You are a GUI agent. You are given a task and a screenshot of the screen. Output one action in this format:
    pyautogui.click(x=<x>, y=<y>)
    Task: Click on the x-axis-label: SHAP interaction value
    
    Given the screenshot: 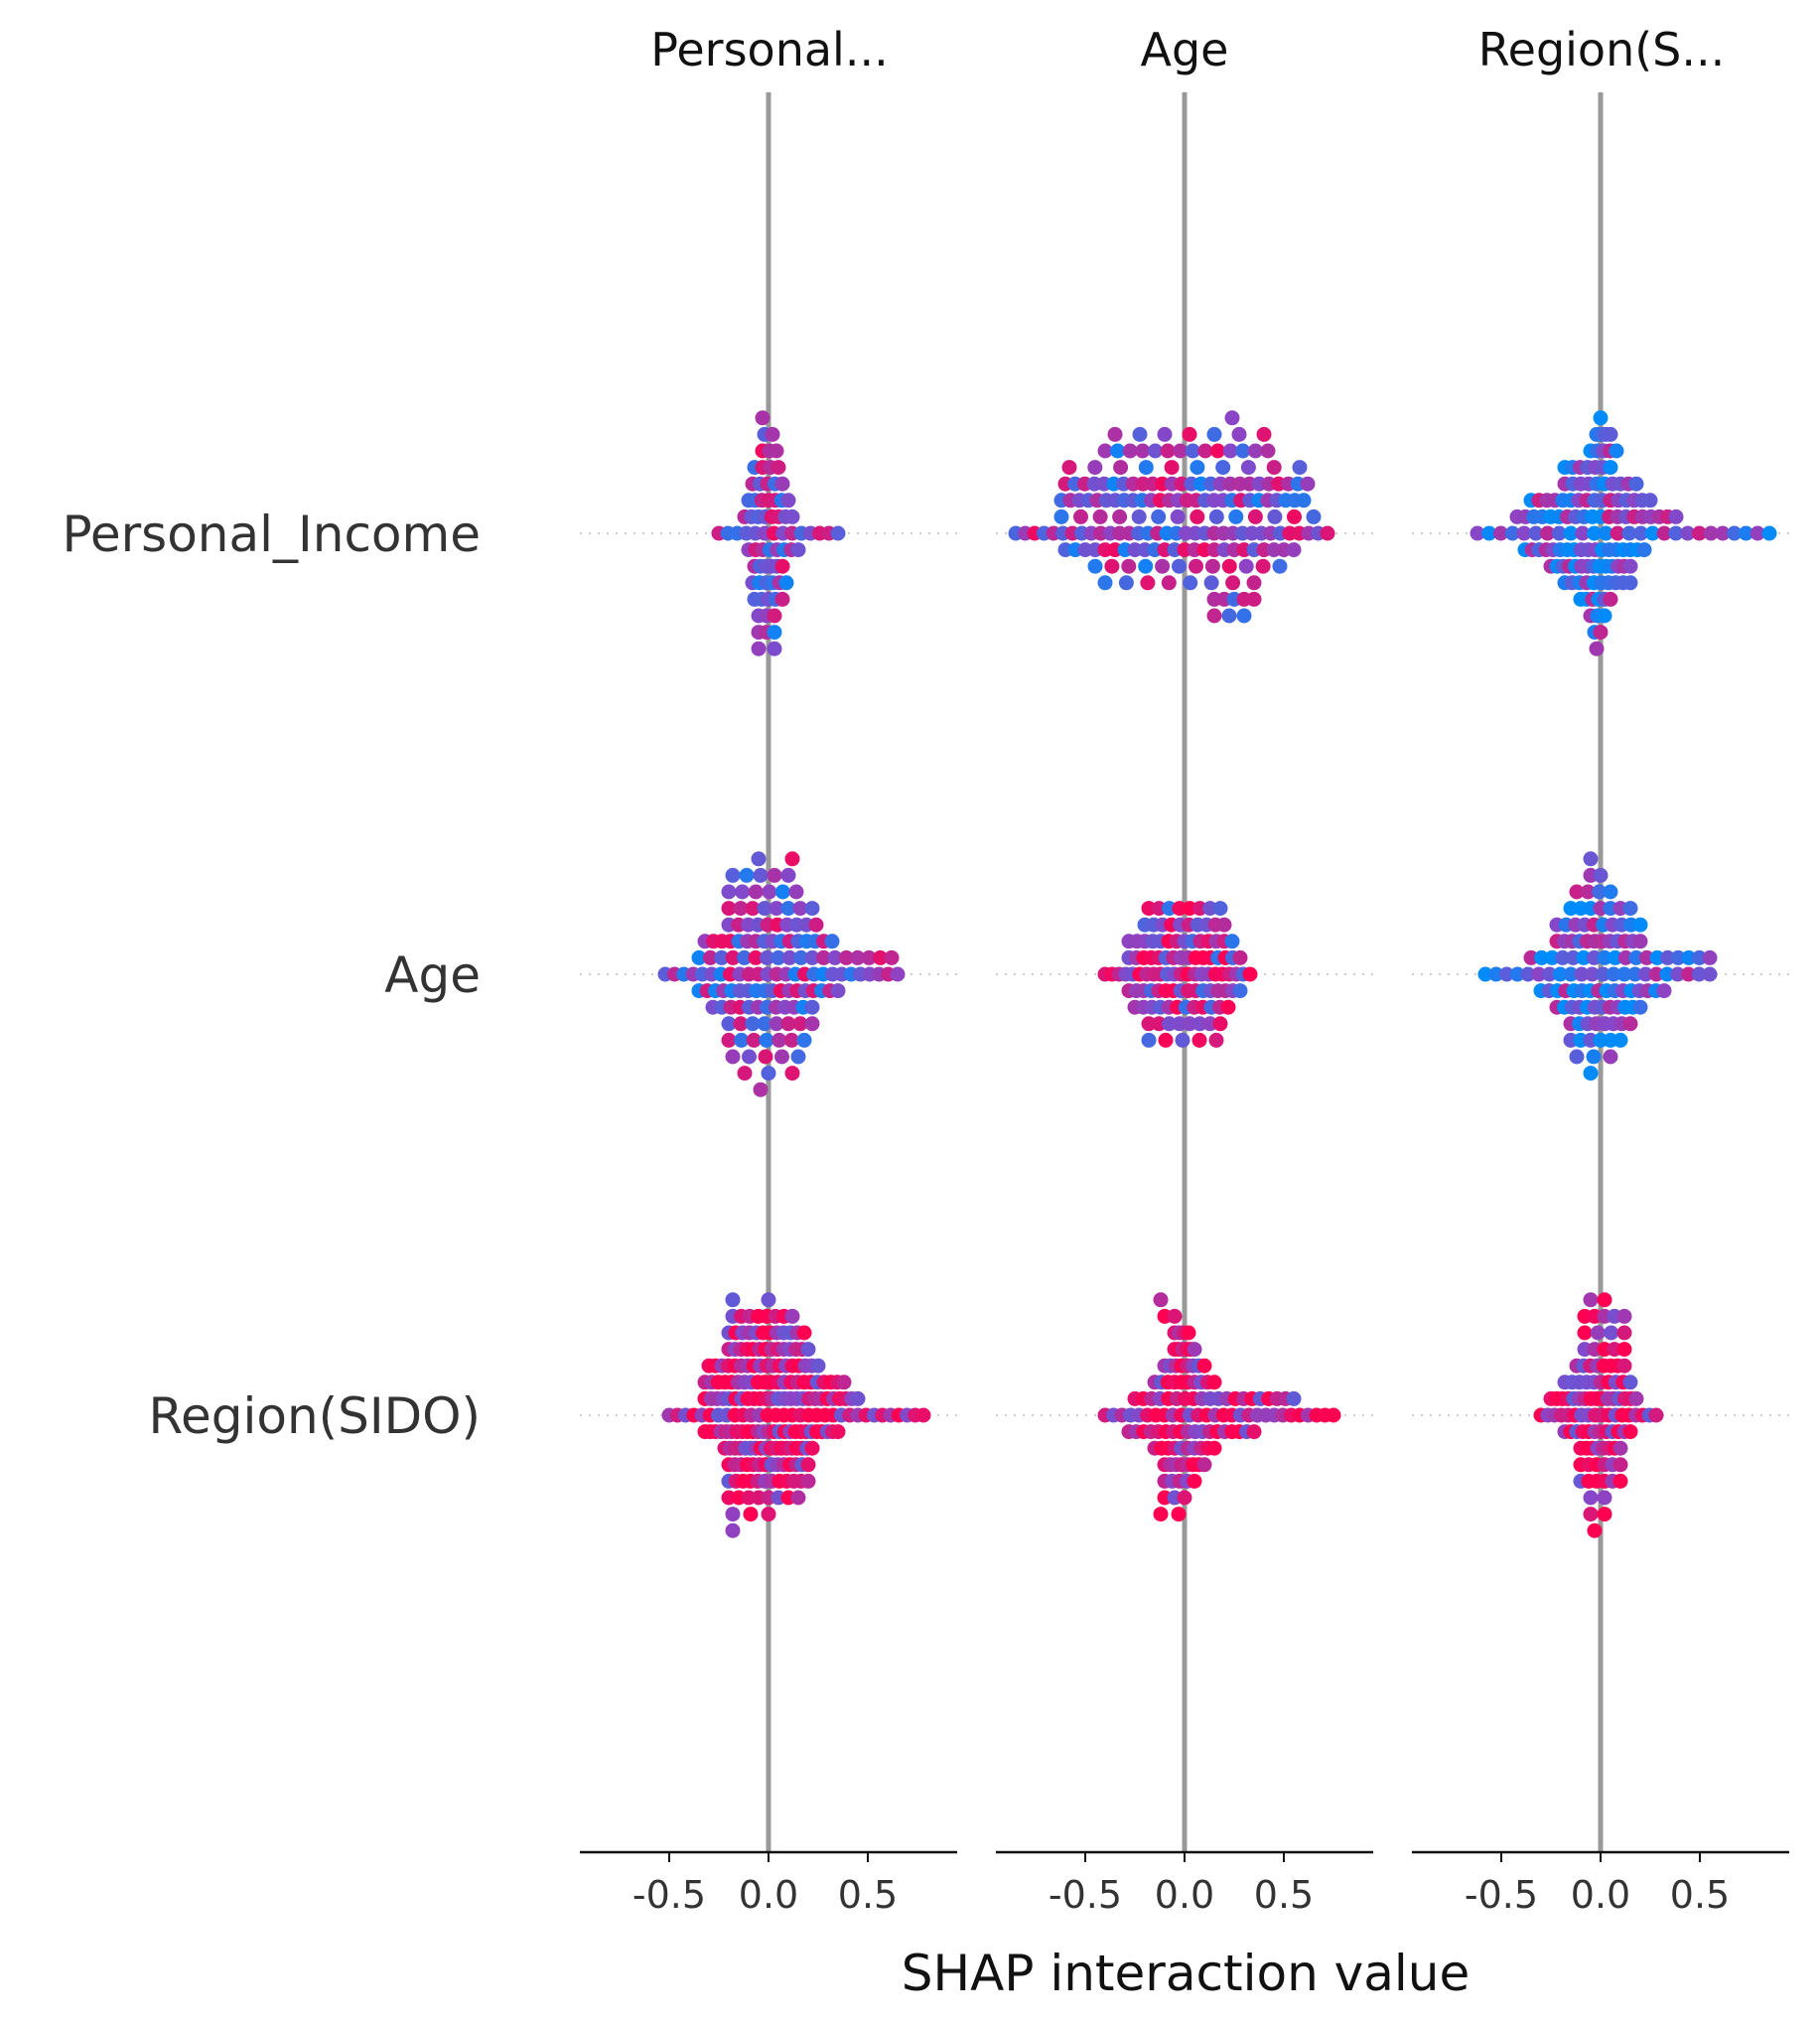 What is the action you would take?
    pyautogui.click(x=1186, y=1974)
    